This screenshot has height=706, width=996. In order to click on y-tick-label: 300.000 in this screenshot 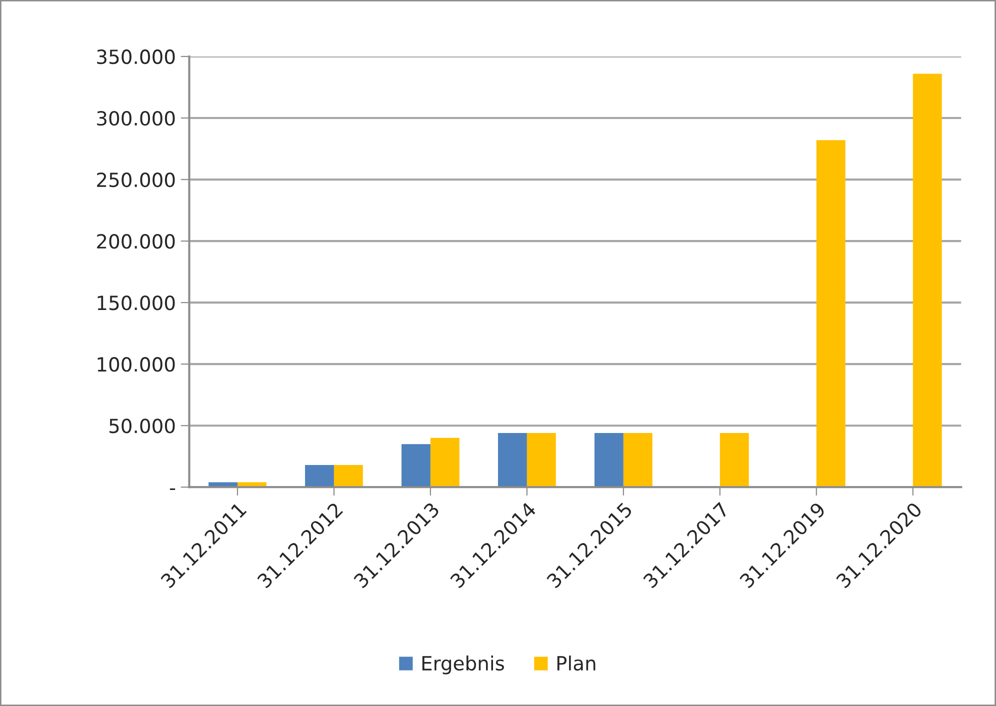, I will do `click(136, 118)`.